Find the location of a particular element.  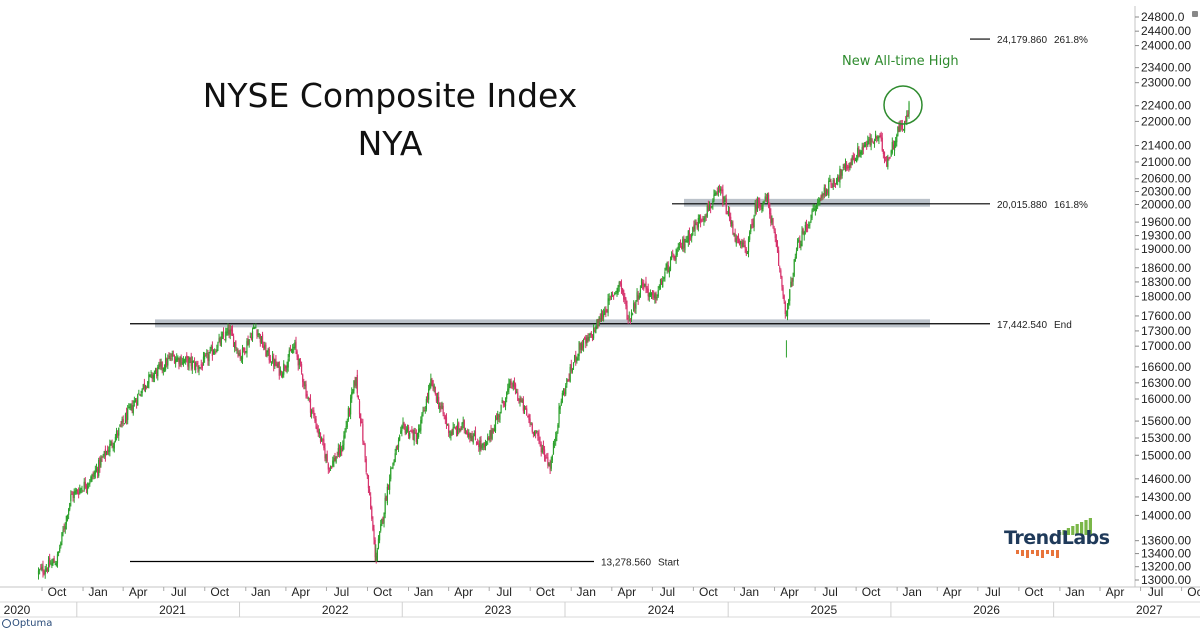

y-tick-label: 24800.0 is located at coordinates (1163, 17).